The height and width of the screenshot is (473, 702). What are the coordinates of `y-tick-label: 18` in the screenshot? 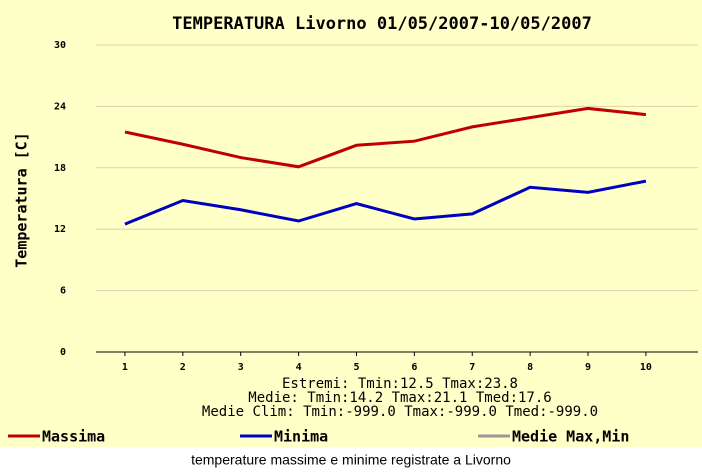 It's located at (60, 168).